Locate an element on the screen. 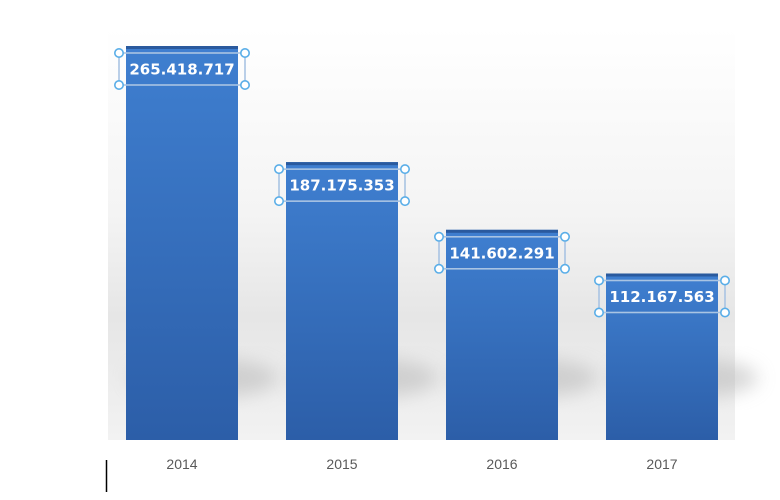 This screenshot has width=780, height=500. x-axis-tick-labels: 2014 2015 2016 2017 is located at coordinates (421, 464).